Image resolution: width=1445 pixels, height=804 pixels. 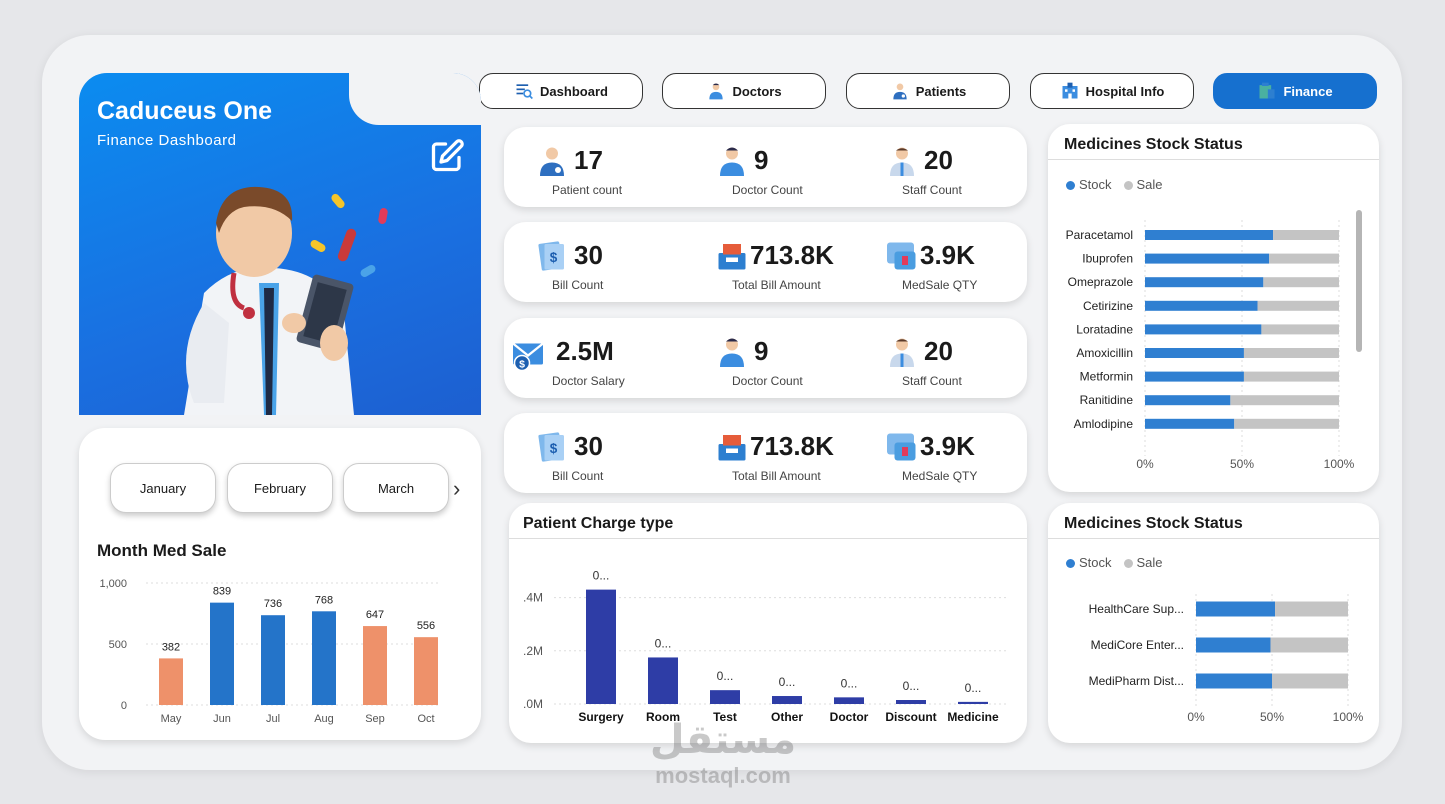 I want to click on bar-discount, so click(x=911, y=702).